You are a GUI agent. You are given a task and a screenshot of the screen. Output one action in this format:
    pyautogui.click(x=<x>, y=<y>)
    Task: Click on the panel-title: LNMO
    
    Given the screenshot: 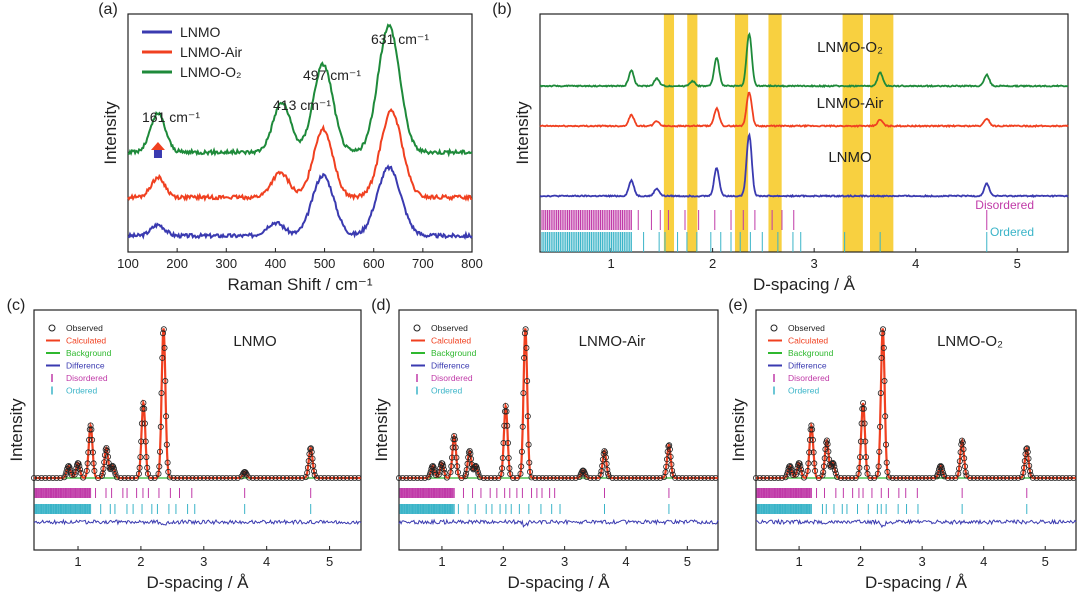 What is the action you would take?
    pyautogui.click(x=254, y=341)
    